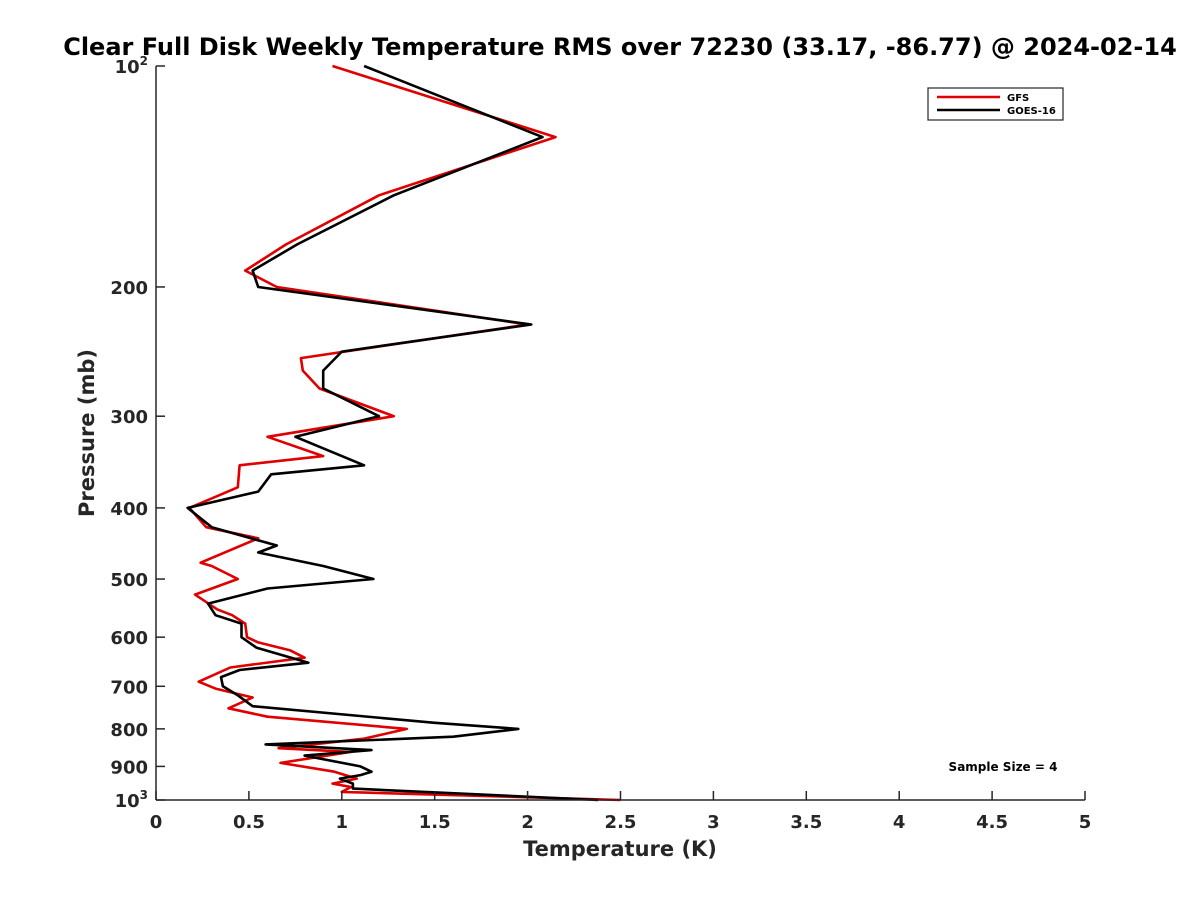 Image resolution: width=1200 pixels, height=900 pixels. What do you see at coordinates (806, 822) in the screenshot?
I see `x-tick-label: 3.5` at bounding box center [806, 822].